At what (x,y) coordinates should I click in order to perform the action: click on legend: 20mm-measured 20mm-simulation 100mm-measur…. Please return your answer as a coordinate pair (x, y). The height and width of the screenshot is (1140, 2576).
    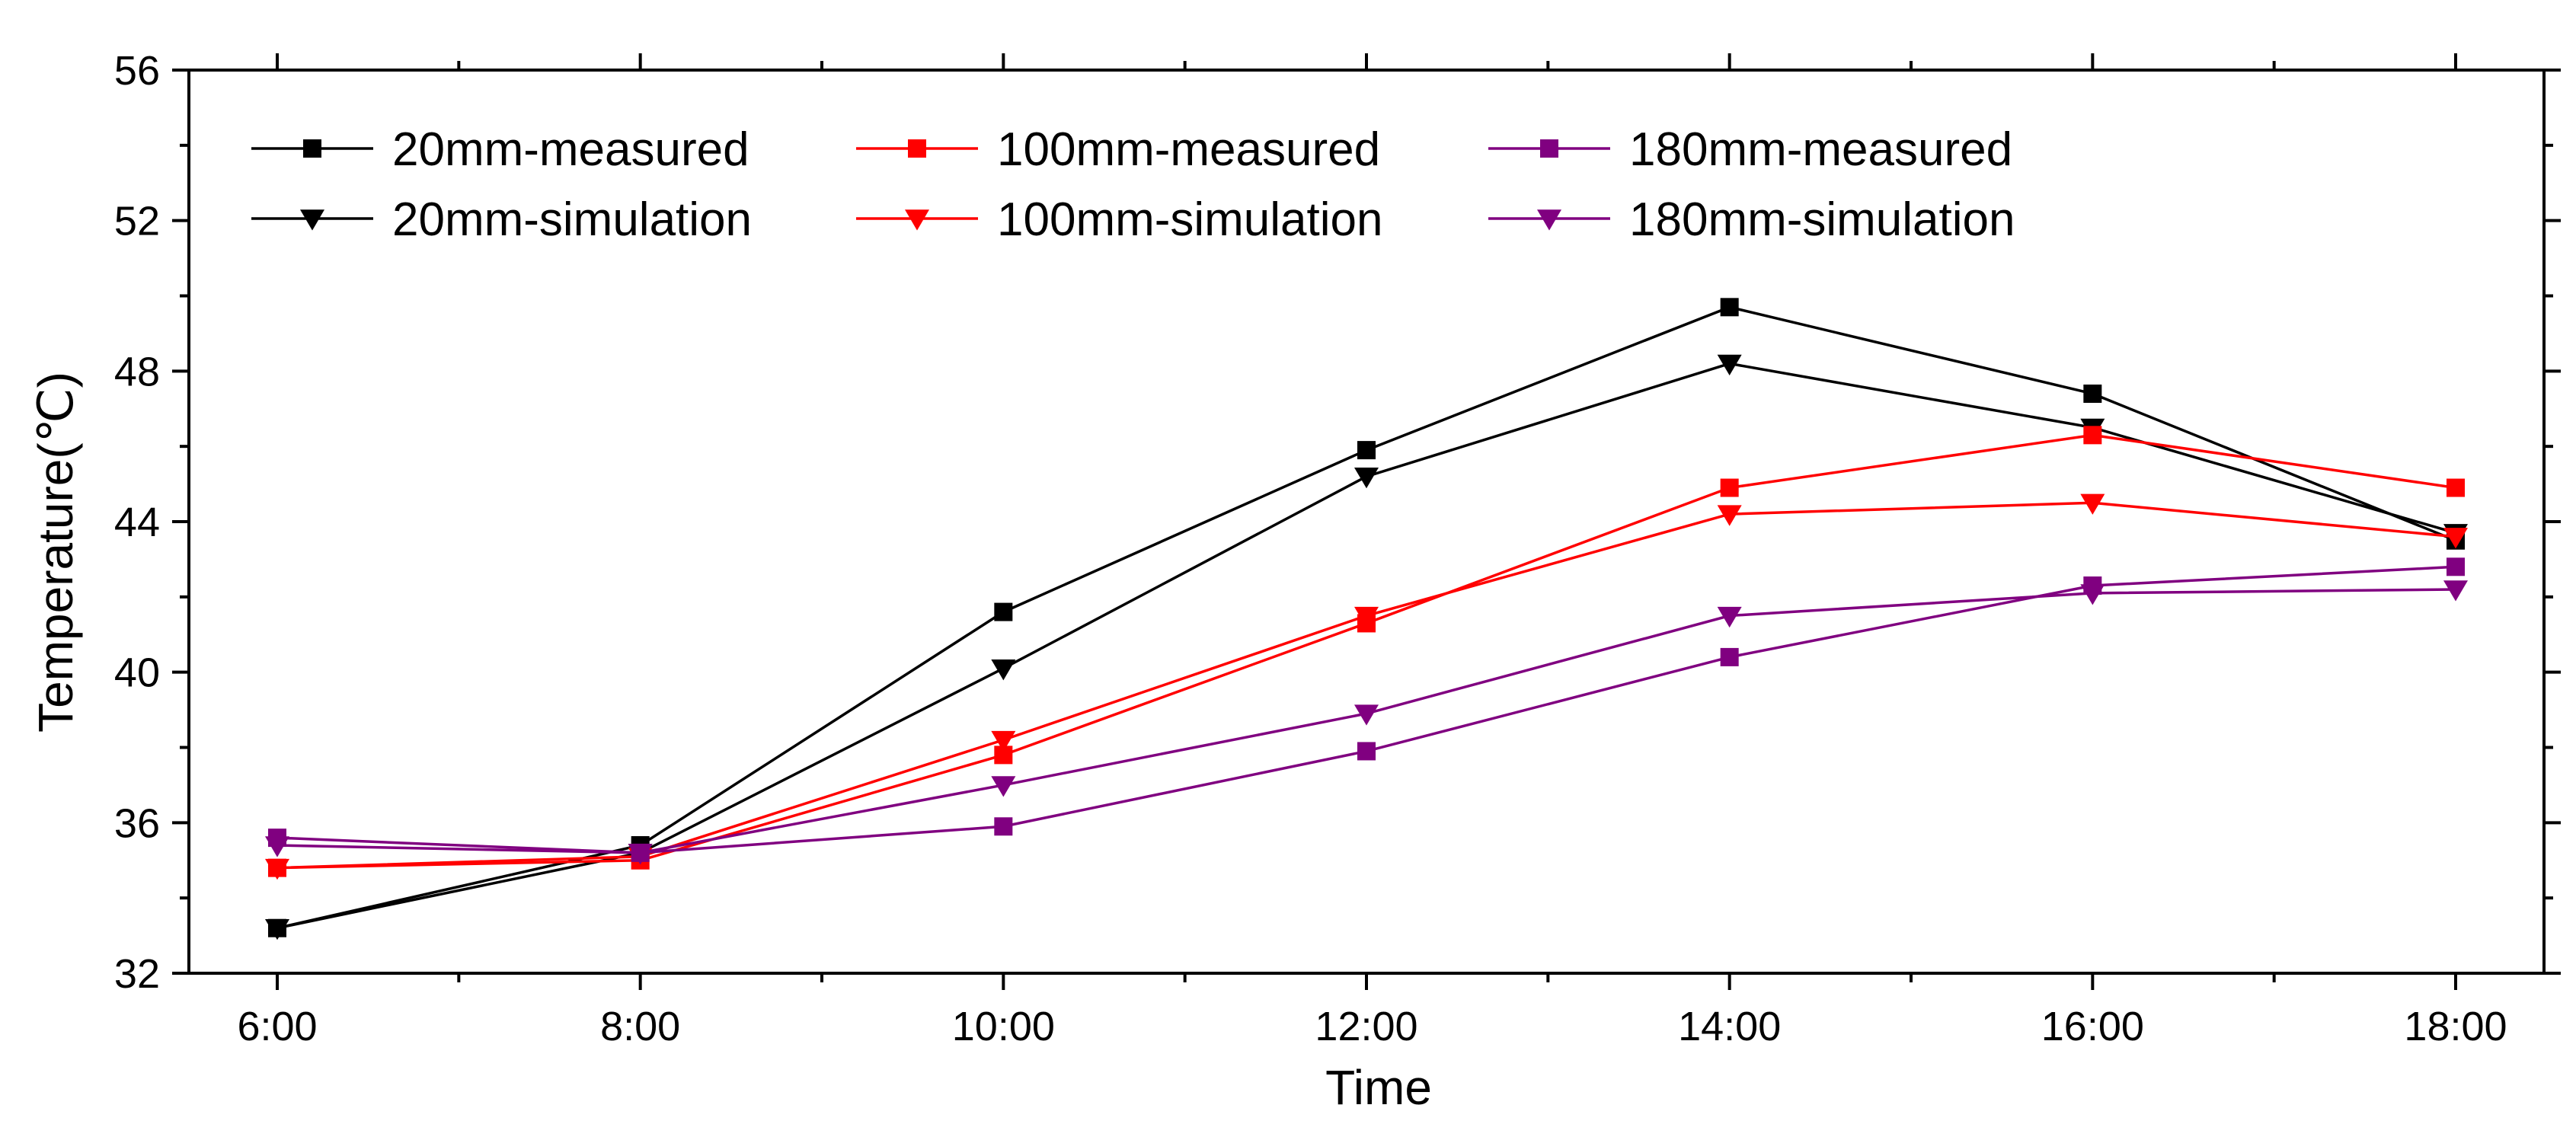
    Looking at the image, I should click on (1133, 184).